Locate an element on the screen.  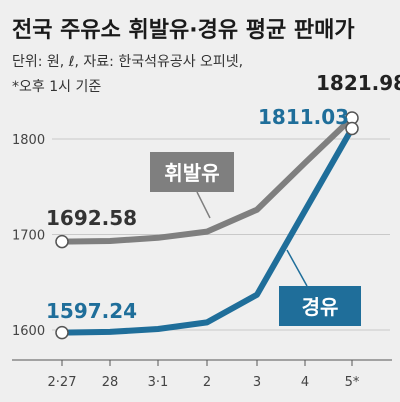
y-tick-label: 1600 is located at coordinates (28, 331).